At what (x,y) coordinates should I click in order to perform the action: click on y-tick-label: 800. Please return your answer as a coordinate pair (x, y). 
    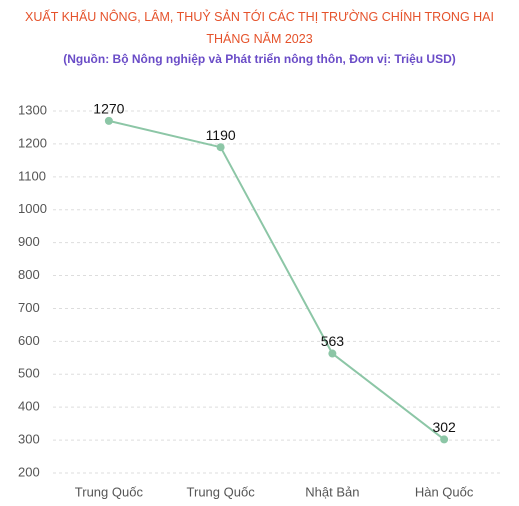
    Looking at the image, I should click on (29, 274).